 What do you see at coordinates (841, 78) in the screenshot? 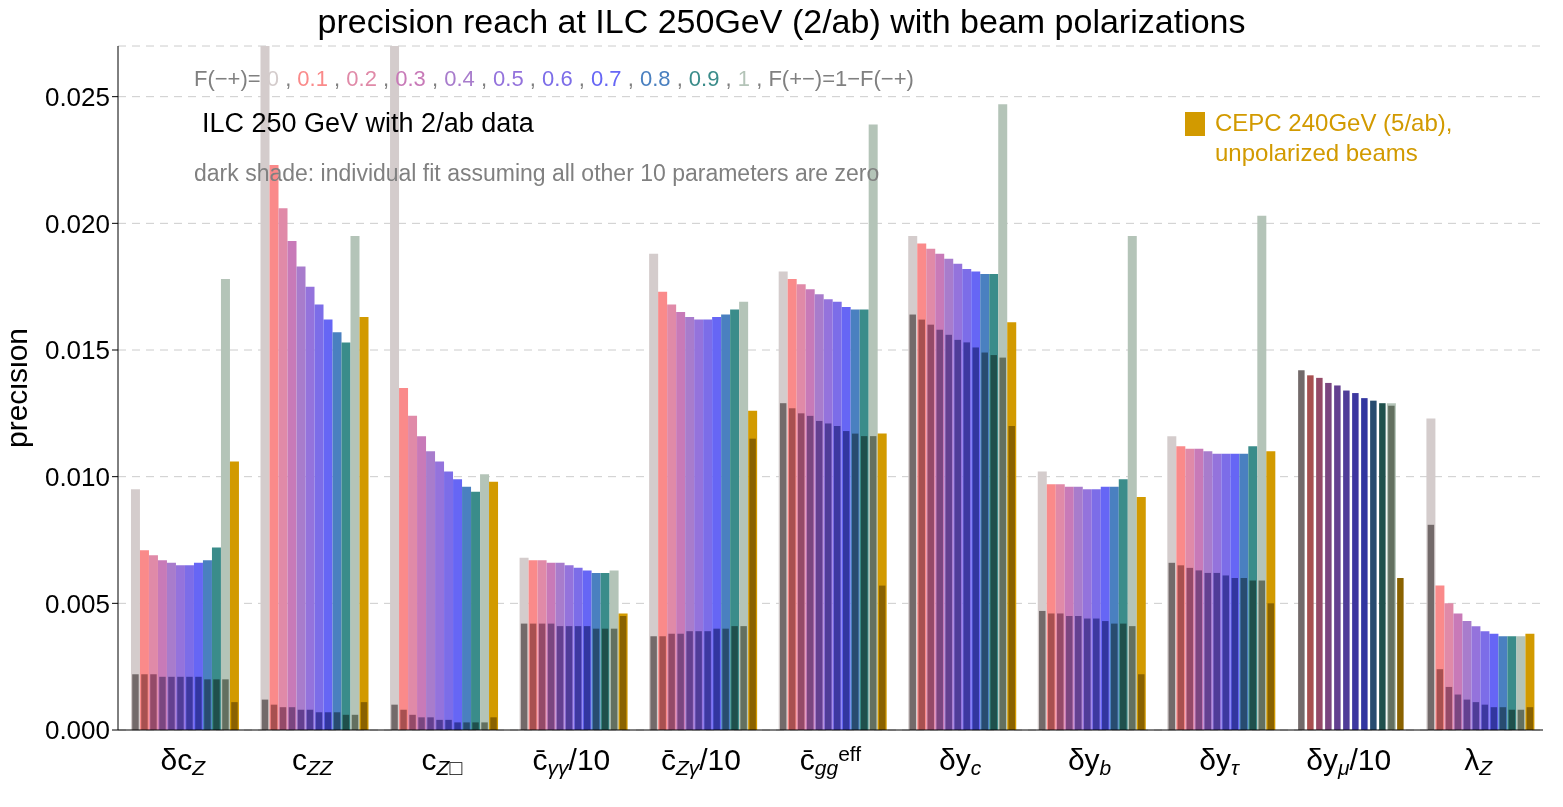
I see `annotation: F(+−)=1−F(−+)` at bounding box center [841, 78].